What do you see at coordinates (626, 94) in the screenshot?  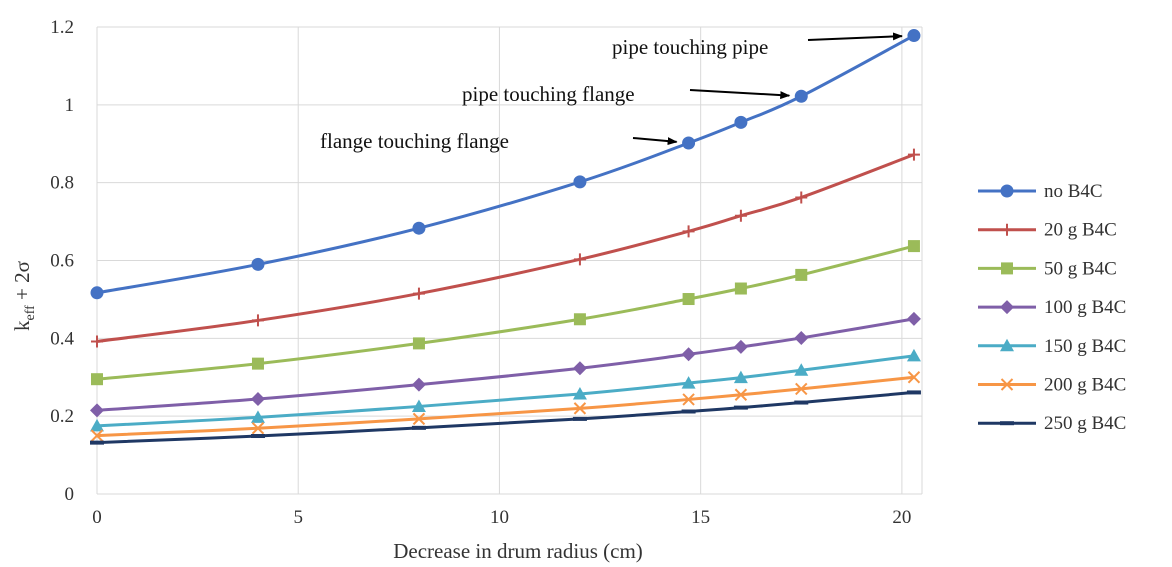 I see `annotation: pipe touching flange` at bounding box center [626, 94].